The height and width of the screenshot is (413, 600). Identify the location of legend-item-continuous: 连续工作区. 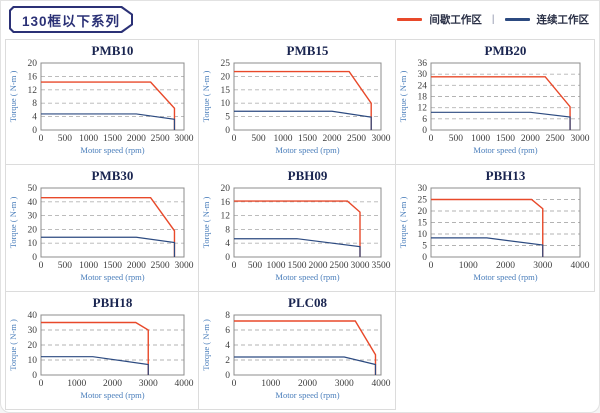
(546, 19).